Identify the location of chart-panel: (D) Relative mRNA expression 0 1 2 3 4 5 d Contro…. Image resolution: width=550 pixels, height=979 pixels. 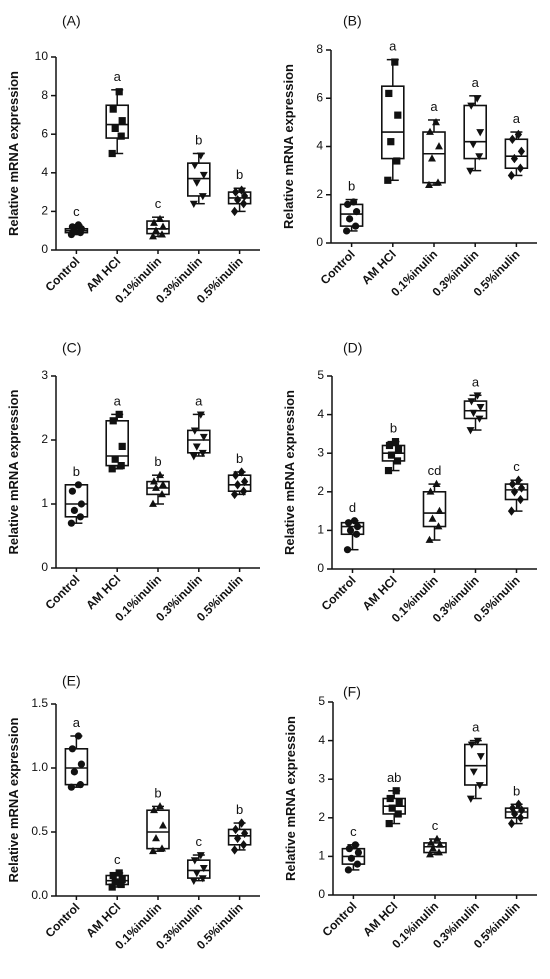
(409, 482).